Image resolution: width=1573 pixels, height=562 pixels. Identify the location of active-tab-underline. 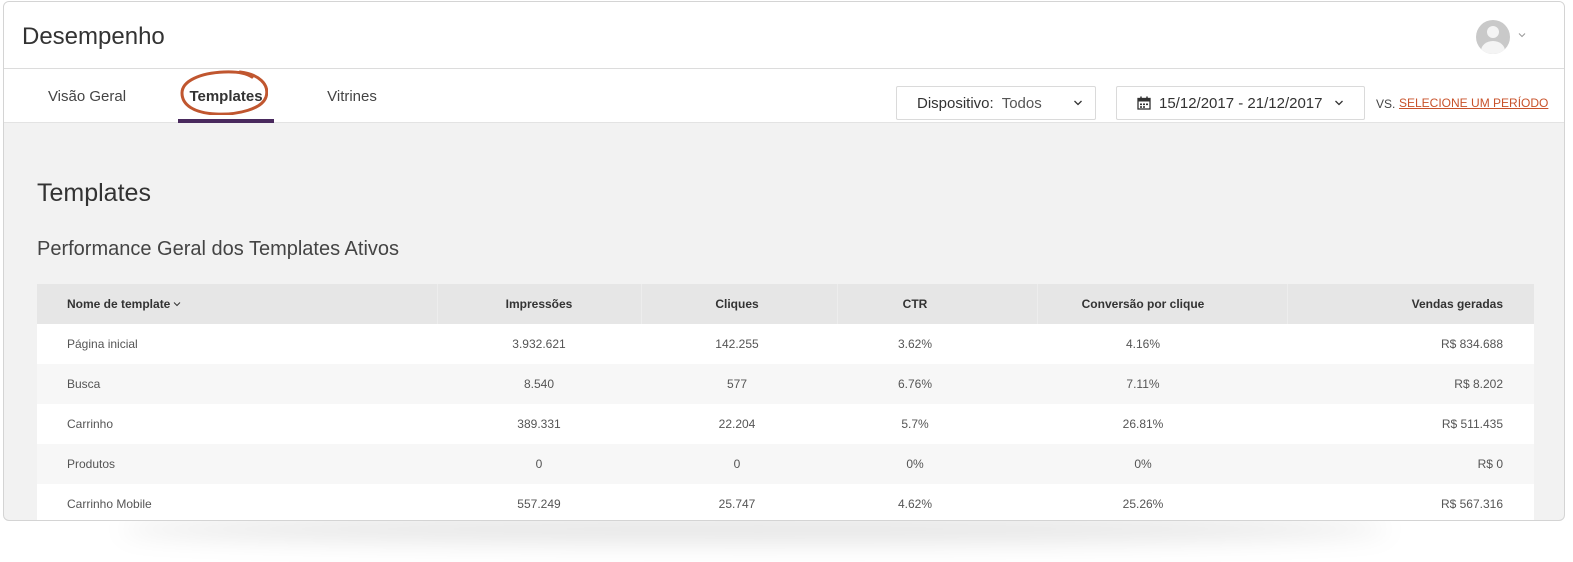
(226, 121).